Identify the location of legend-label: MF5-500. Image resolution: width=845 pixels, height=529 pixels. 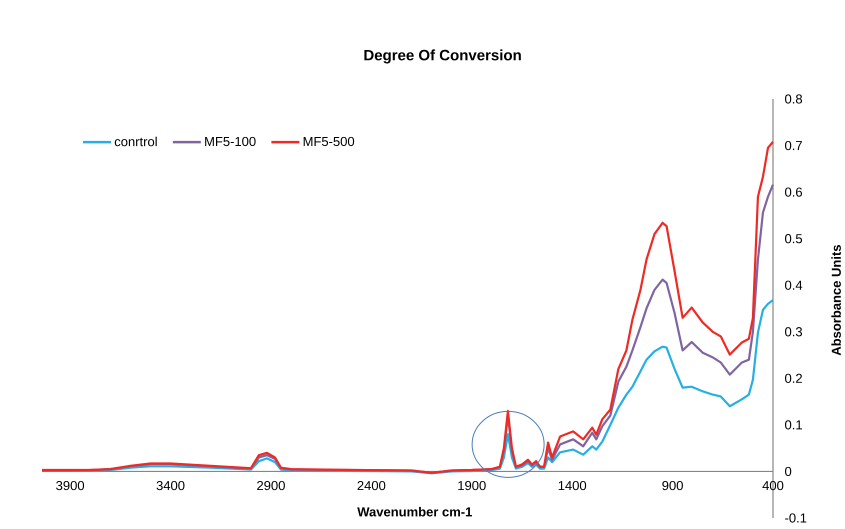
(329, 141).